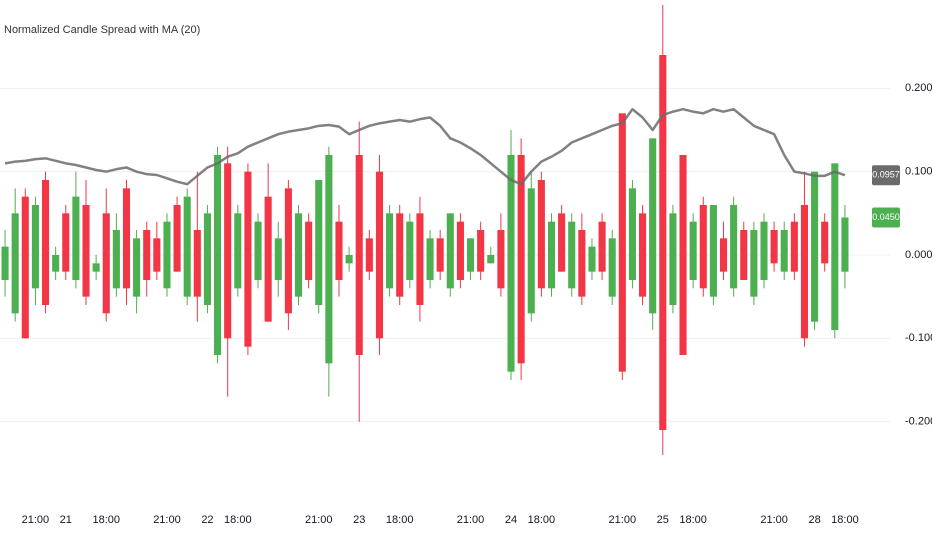  What do you see at coordinates (359, 520) in the screenshot?
I see `x-tick-label: 23` at bounding box center [359, 520].